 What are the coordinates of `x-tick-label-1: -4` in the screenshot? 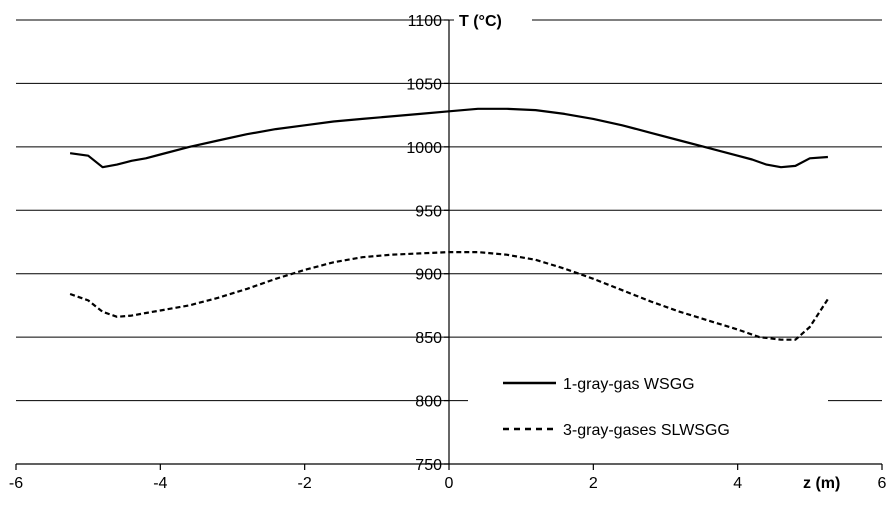 It's located at (160, 483).